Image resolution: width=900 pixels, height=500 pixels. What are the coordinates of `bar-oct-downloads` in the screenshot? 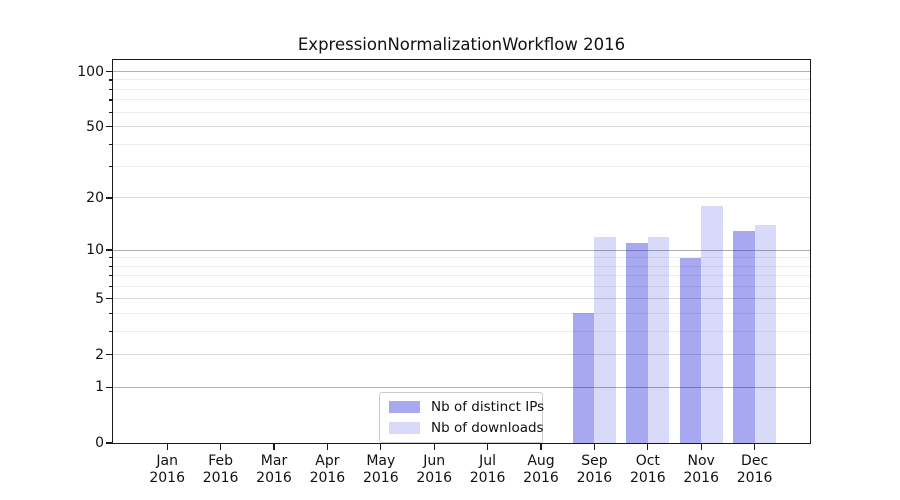 It's located at (658, 339).